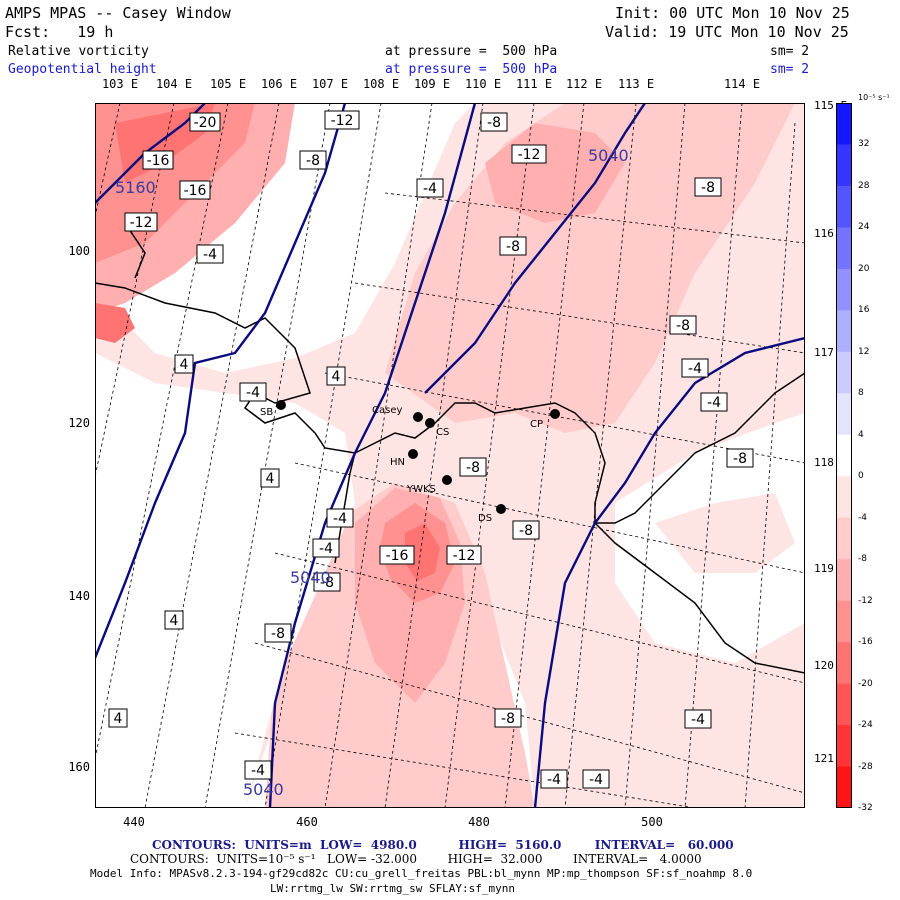  What do you see at coordinates (393, 888) in the screenshot?
I see `model-physics: LW:rrtmg_lw SW:rrtmg_sw SFLAY:sf_mynn` at bounding box center [393, 888].